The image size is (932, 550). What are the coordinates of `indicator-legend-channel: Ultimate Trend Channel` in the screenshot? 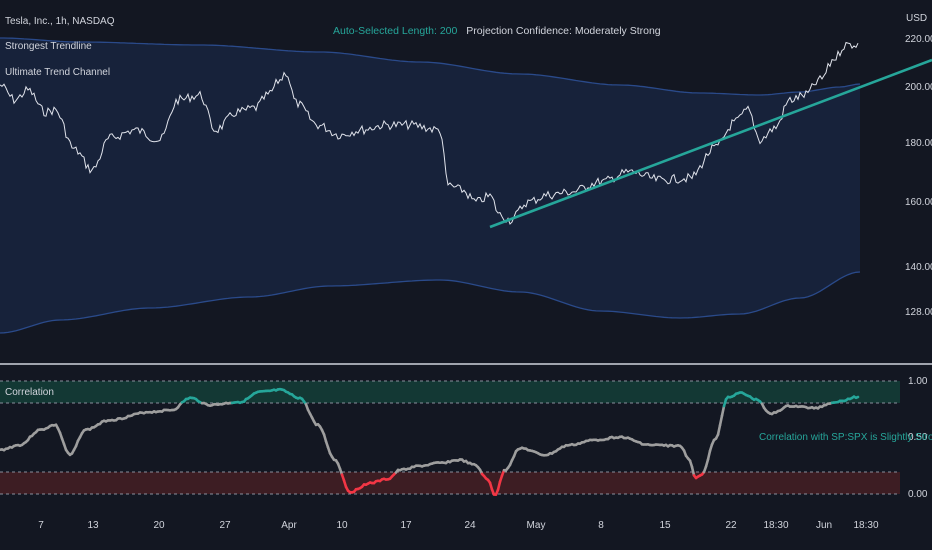 It's located at (58, 72).